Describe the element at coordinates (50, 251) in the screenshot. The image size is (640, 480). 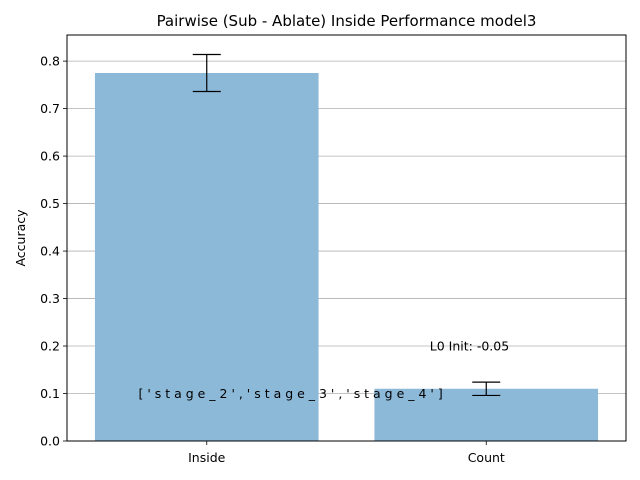
I see `y-tick-label: 0.4` at that location.